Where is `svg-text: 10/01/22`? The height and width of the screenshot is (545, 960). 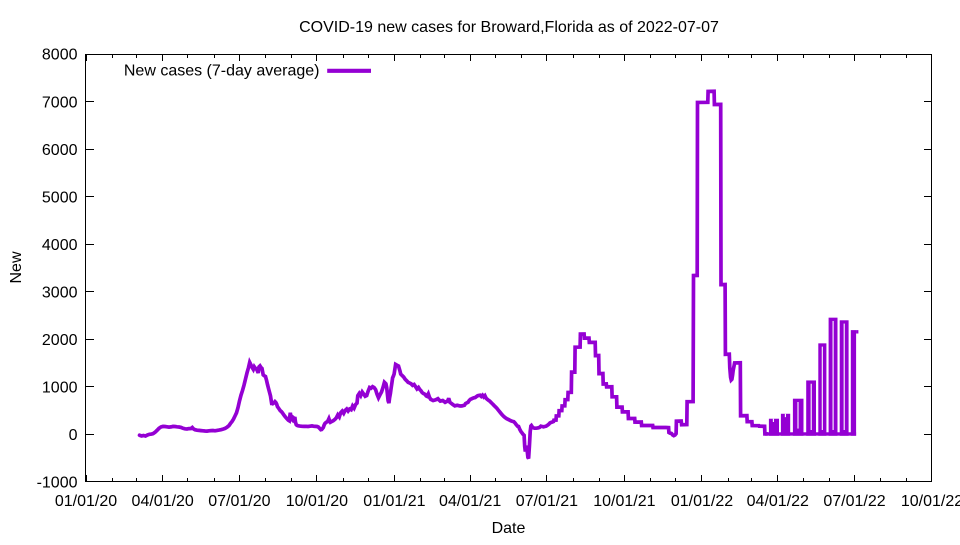 svg-text: 10/01/22 is located at coordinates (930, 501).